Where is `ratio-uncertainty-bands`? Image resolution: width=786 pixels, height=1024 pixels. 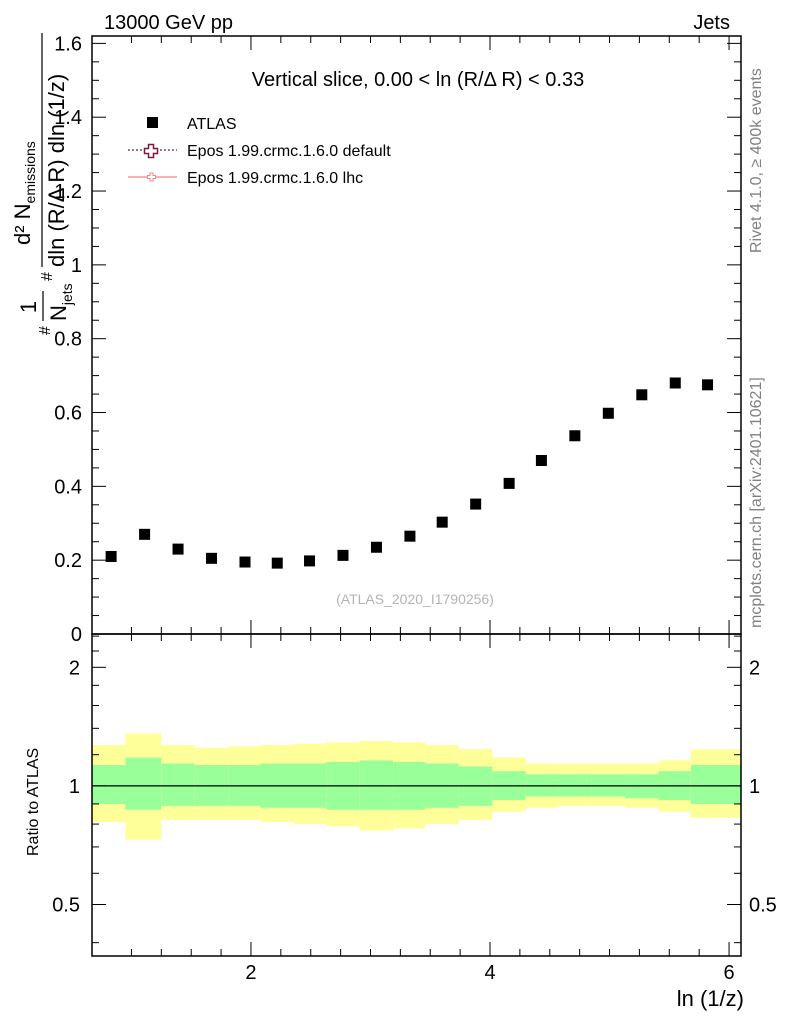 ratio-uncertainty-bands is located at coordinates (416, 786).